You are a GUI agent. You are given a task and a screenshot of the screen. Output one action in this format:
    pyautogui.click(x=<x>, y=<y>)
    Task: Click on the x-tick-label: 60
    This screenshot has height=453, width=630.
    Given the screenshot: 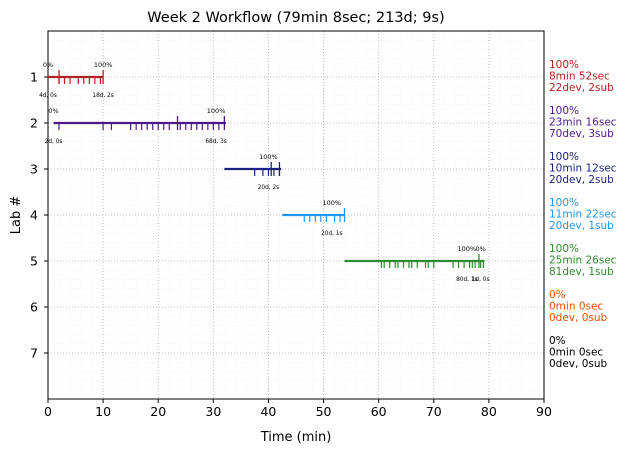 What is the action you would take?
    pyautogui.click(x=379, y=411)
    